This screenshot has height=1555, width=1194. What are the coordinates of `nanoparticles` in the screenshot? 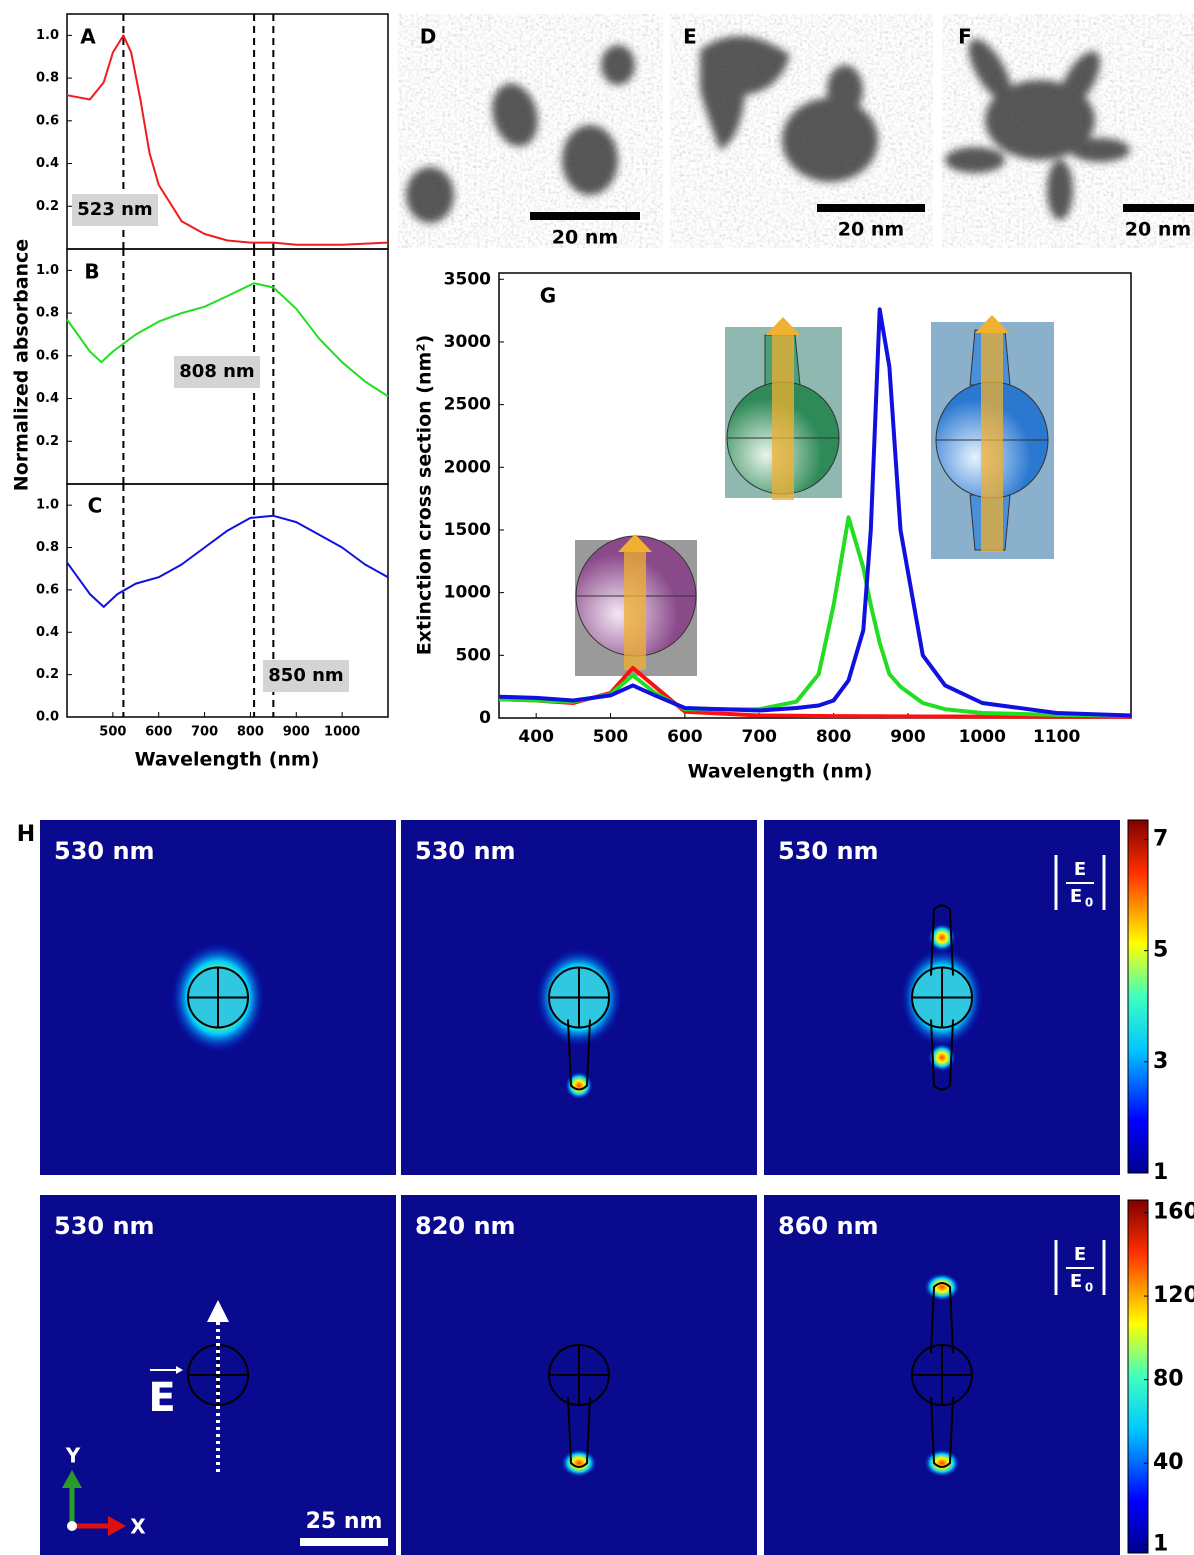 It's located at (768, 129).